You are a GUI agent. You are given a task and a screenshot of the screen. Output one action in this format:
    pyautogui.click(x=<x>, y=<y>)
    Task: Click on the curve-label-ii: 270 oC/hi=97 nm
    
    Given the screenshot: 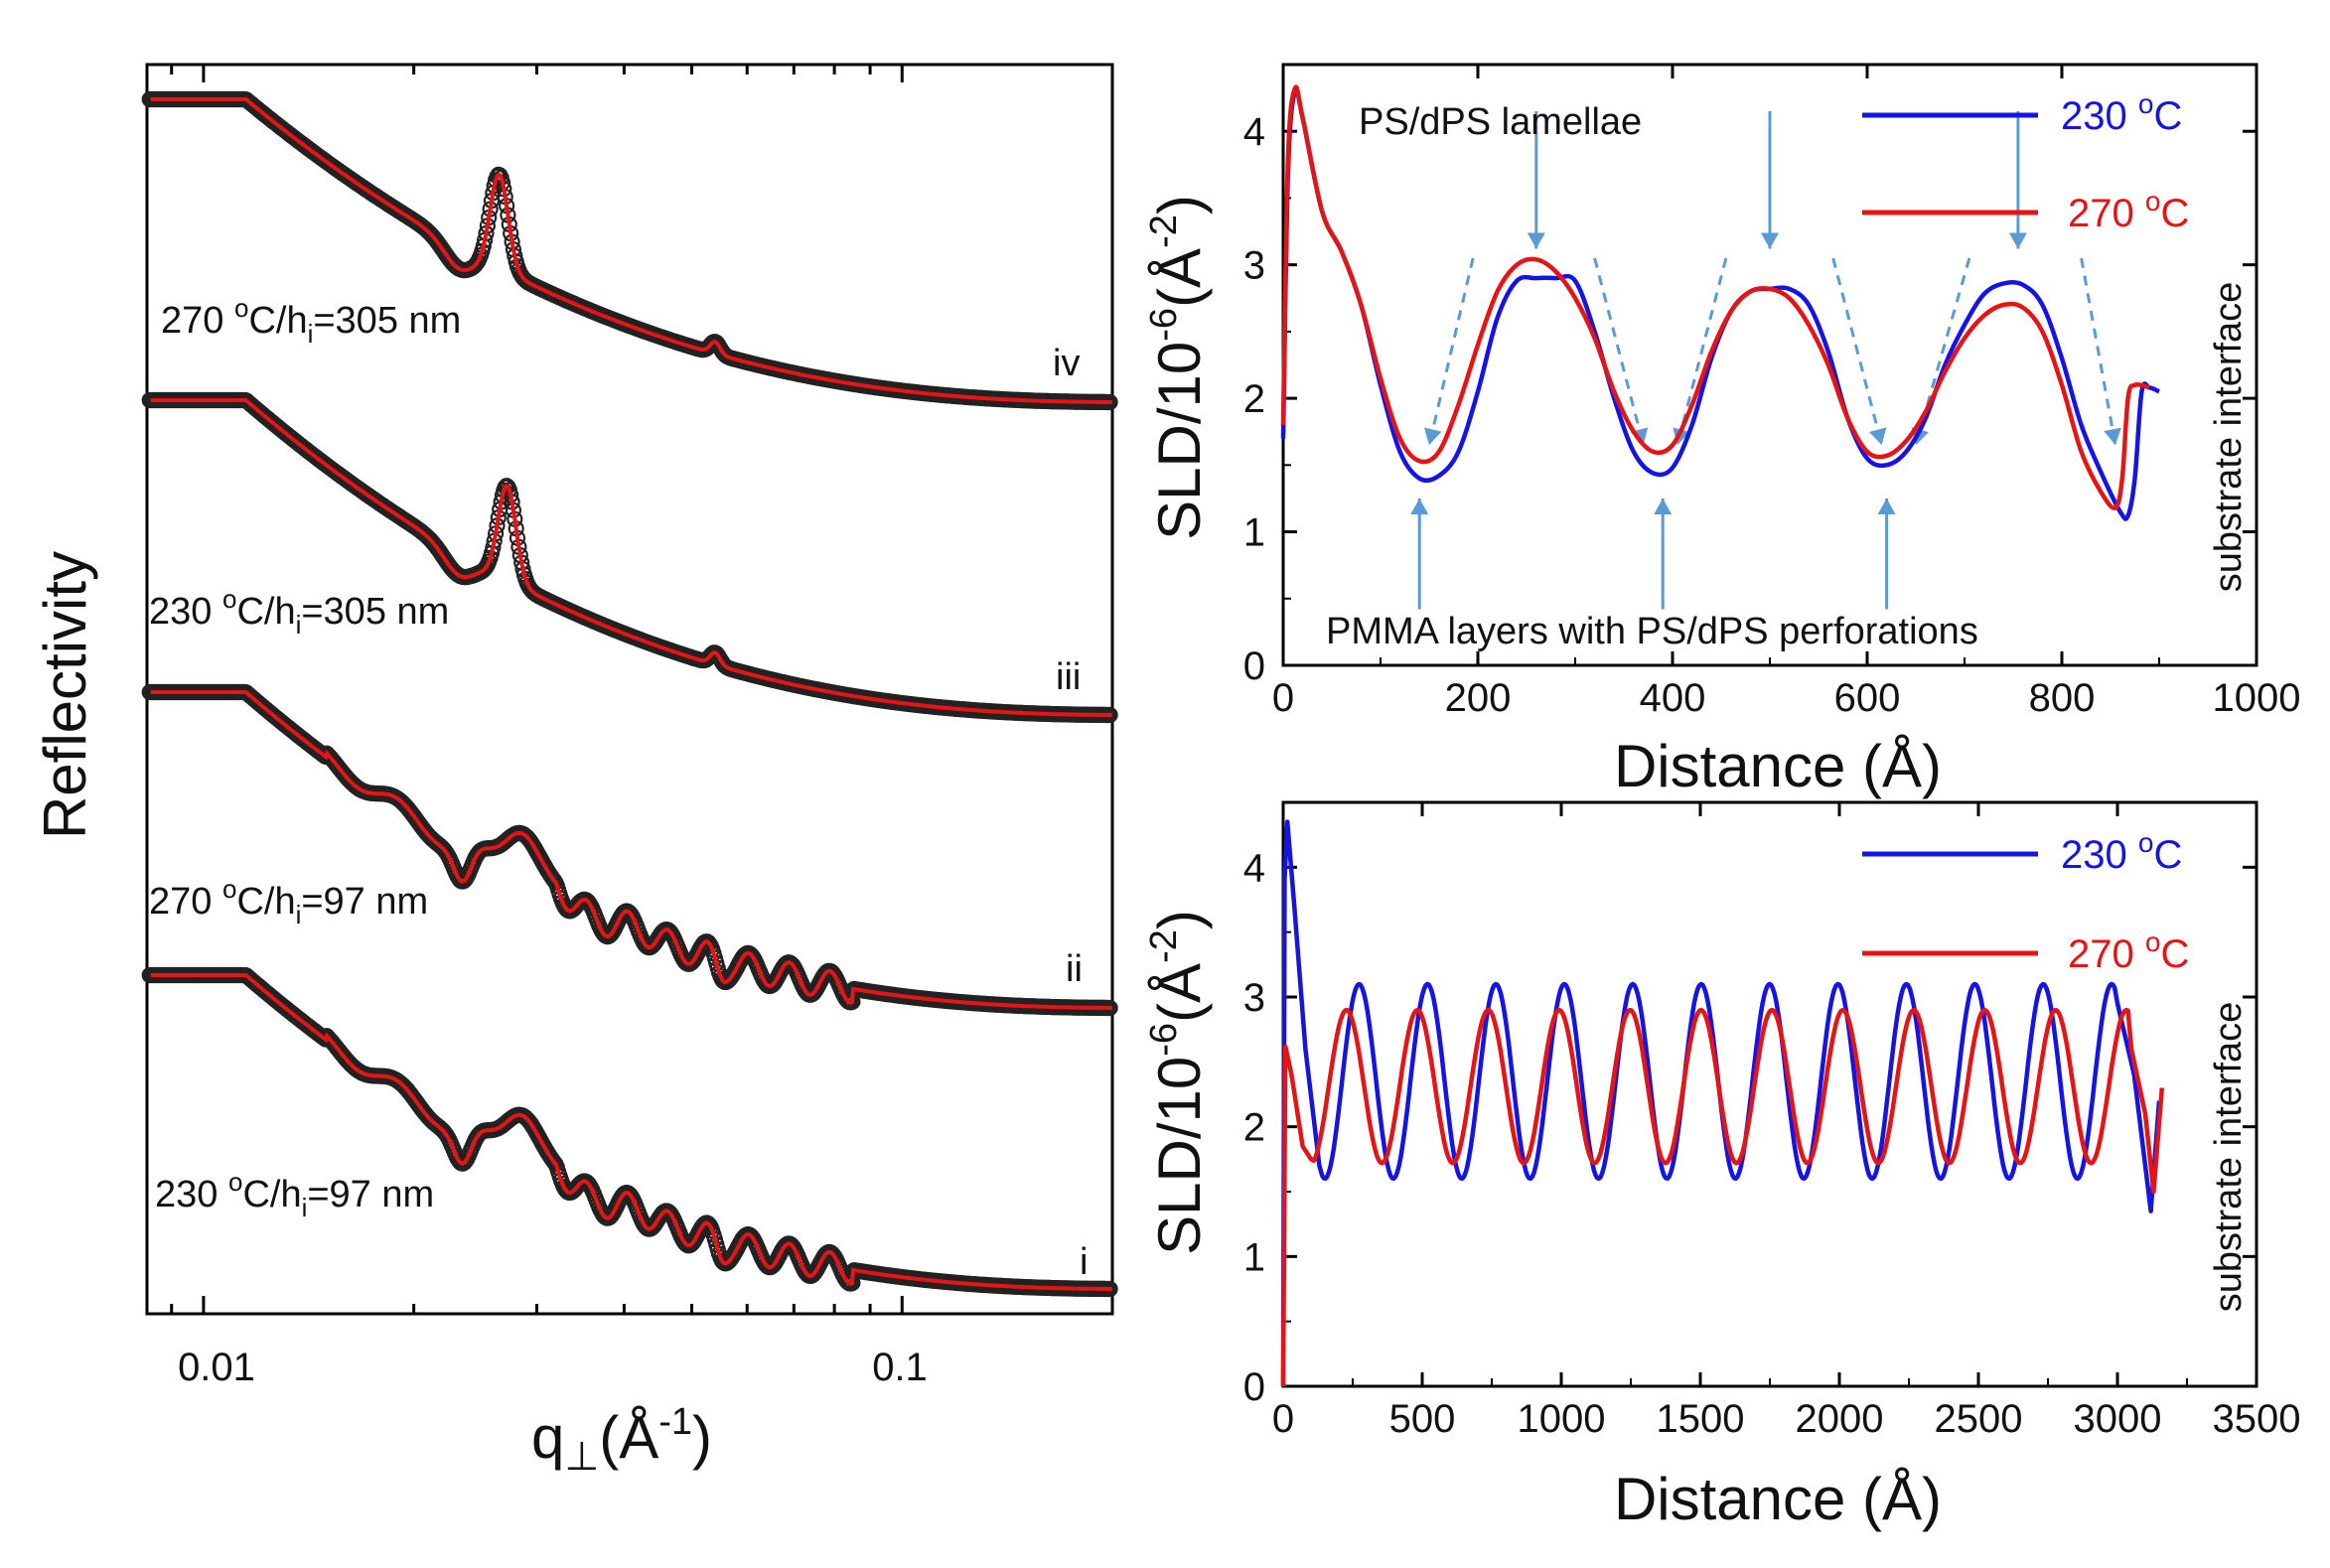 What is the action you would take?
    pyautogui.click(x=288, y=901)
    